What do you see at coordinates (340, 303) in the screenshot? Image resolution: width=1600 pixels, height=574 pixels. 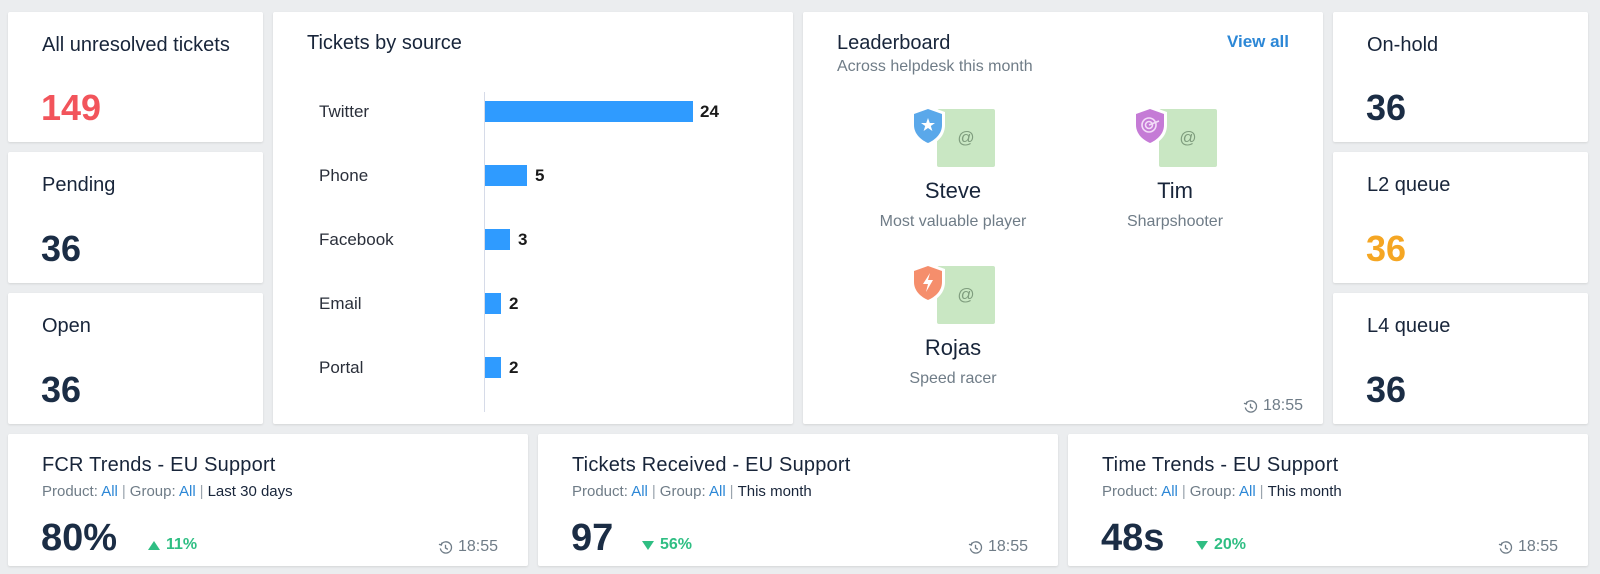 I see `bar-label: Email` at bounding box center [340, 303].